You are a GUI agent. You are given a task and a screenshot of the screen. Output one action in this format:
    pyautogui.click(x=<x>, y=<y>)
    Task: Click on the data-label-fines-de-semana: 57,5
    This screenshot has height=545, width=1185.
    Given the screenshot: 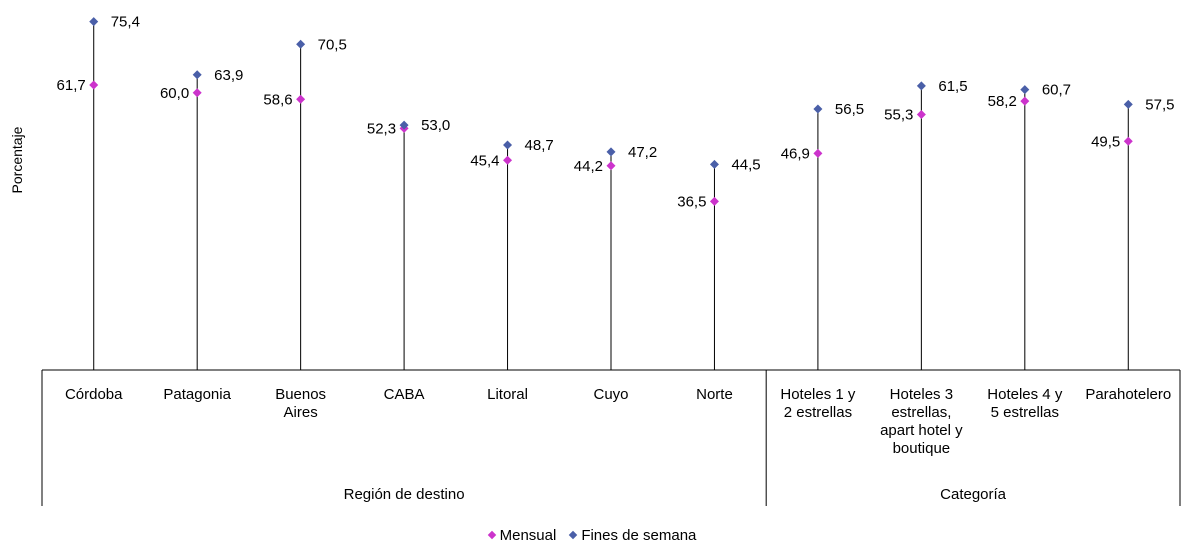 What is the action you would take?
    pyautogui.click(x=1159, y=104)
    